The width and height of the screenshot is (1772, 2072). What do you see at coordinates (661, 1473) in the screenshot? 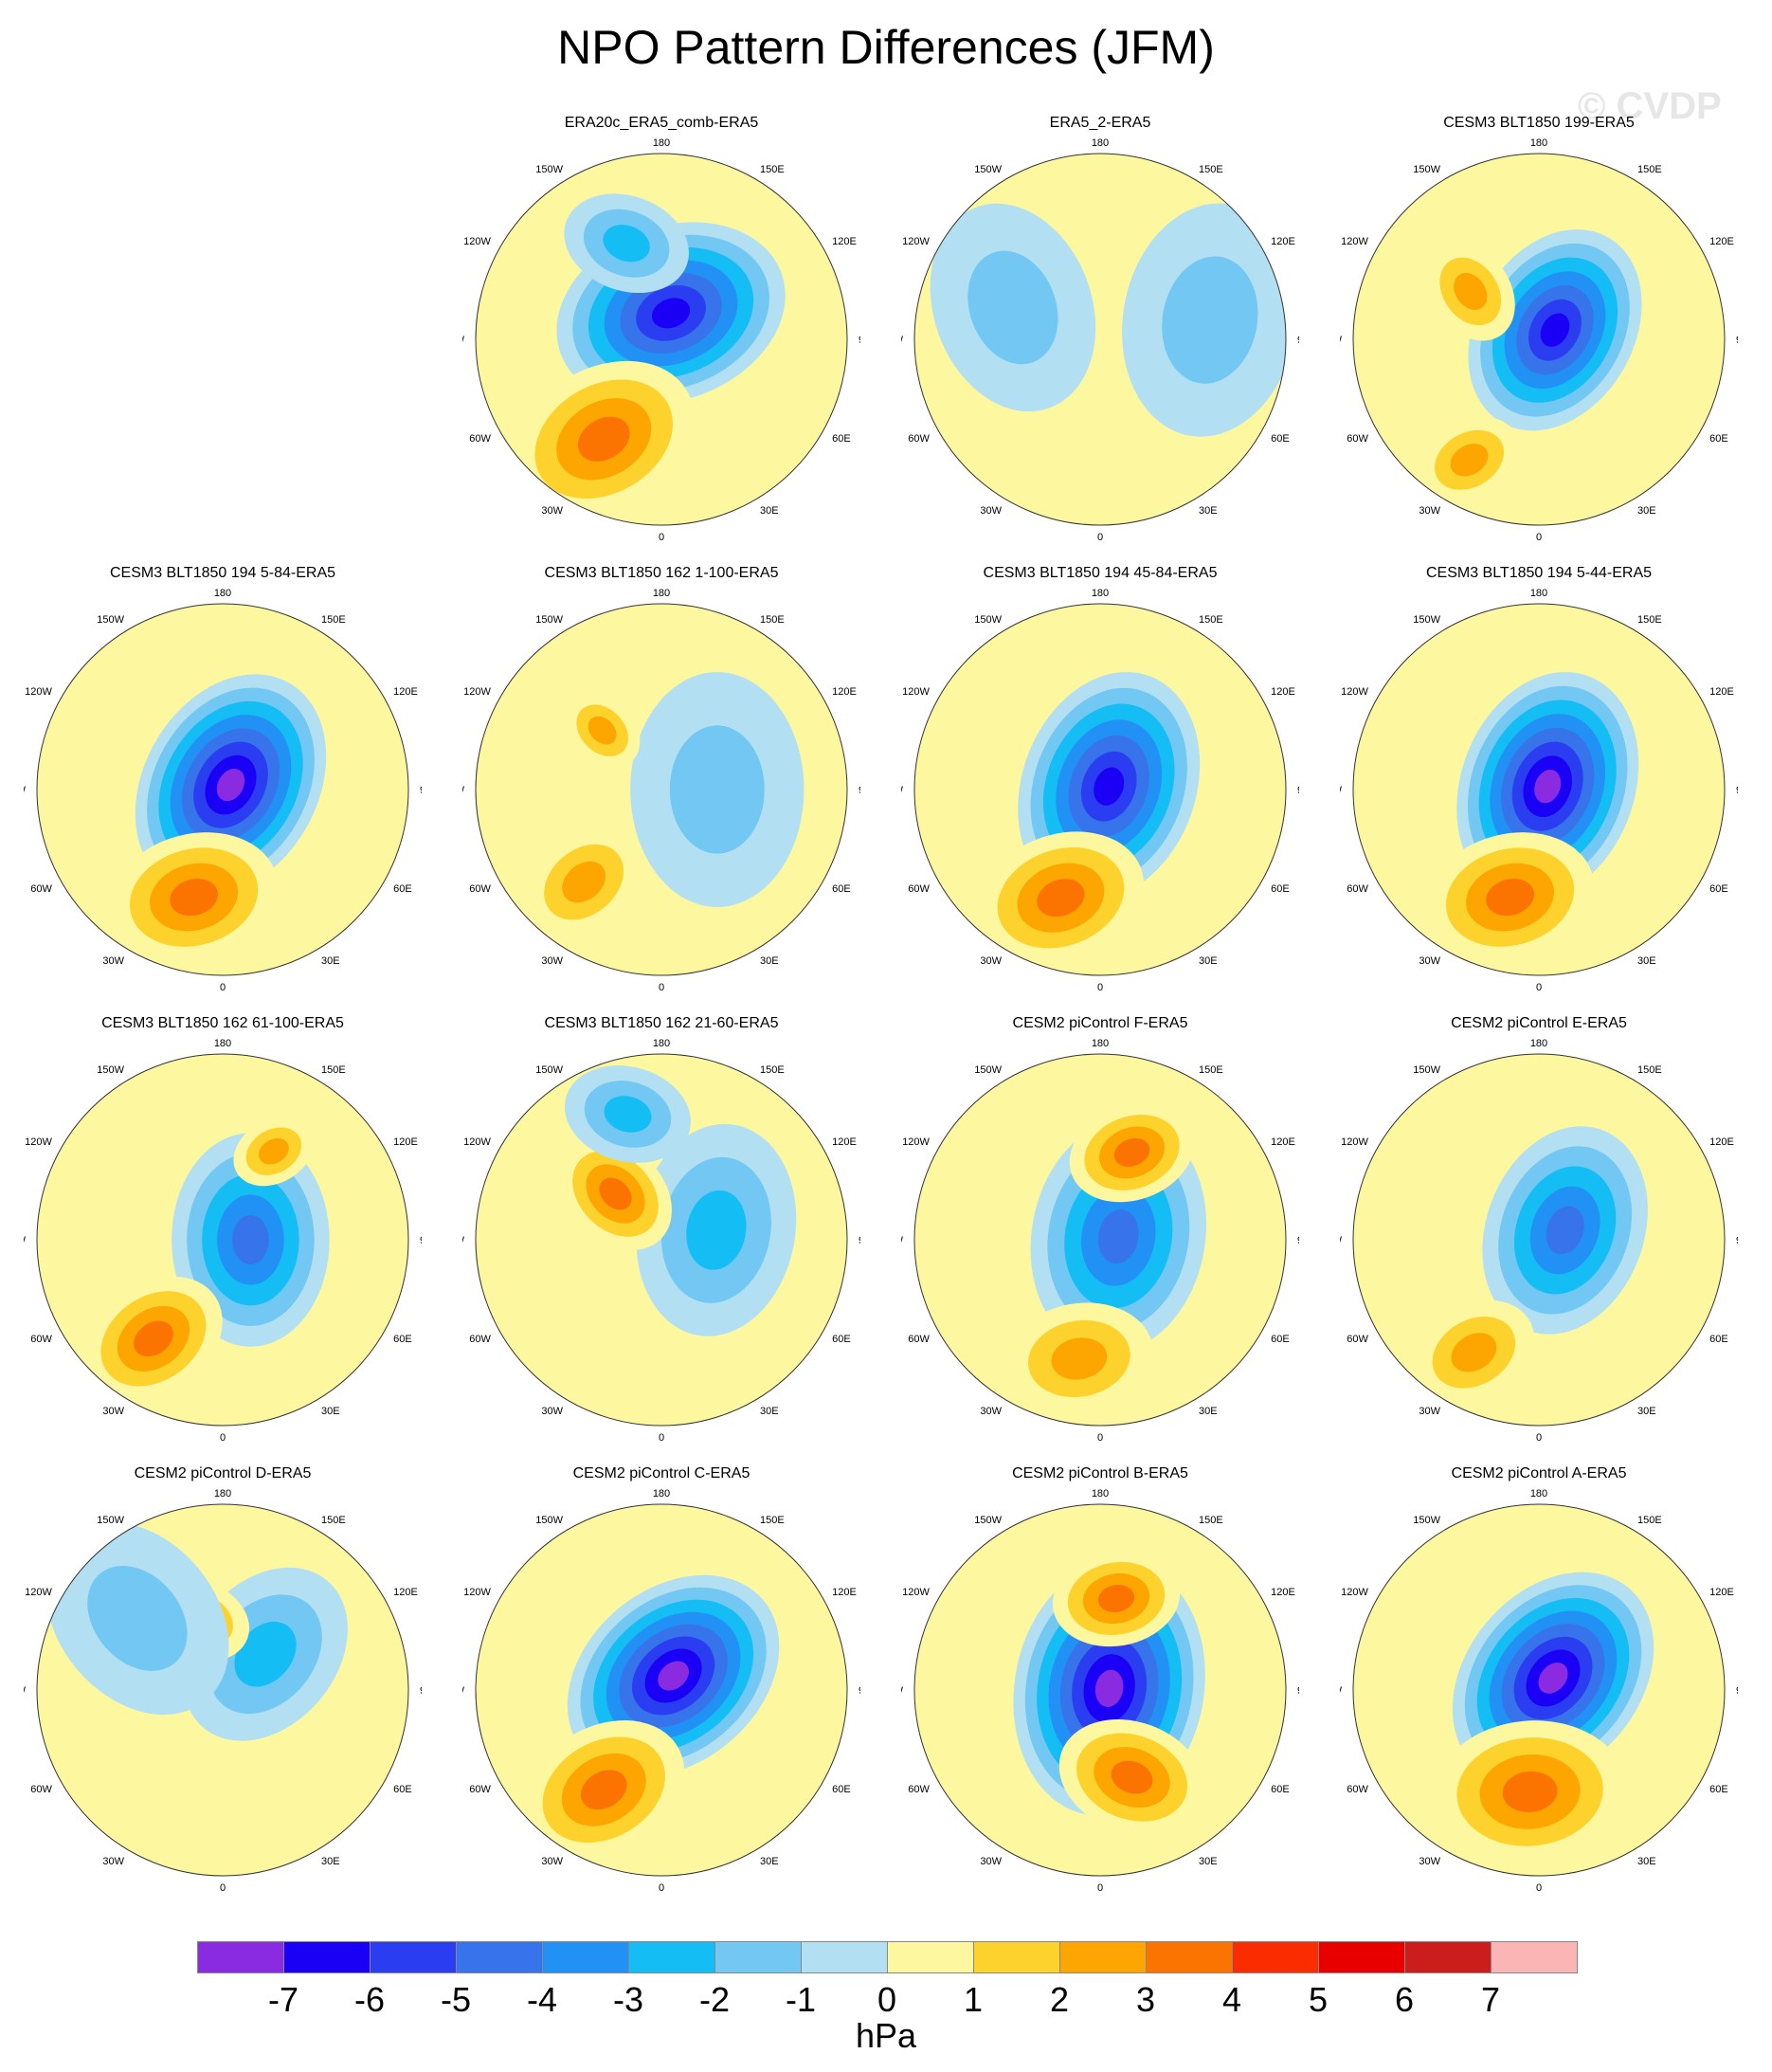
I see `panel-title: CESM2 piControl C-ERA5` at bounding box center [661, 1473].